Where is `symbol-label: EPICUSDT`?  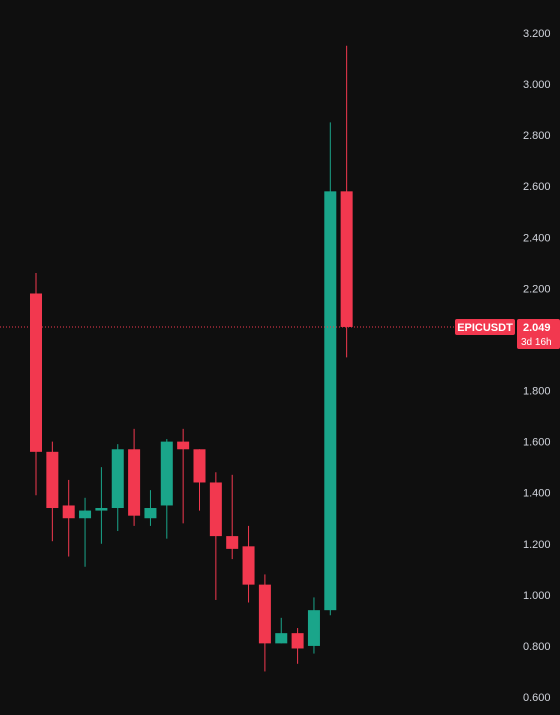 symbol-label: EPICUSDT is located at coordinates (485, 328).